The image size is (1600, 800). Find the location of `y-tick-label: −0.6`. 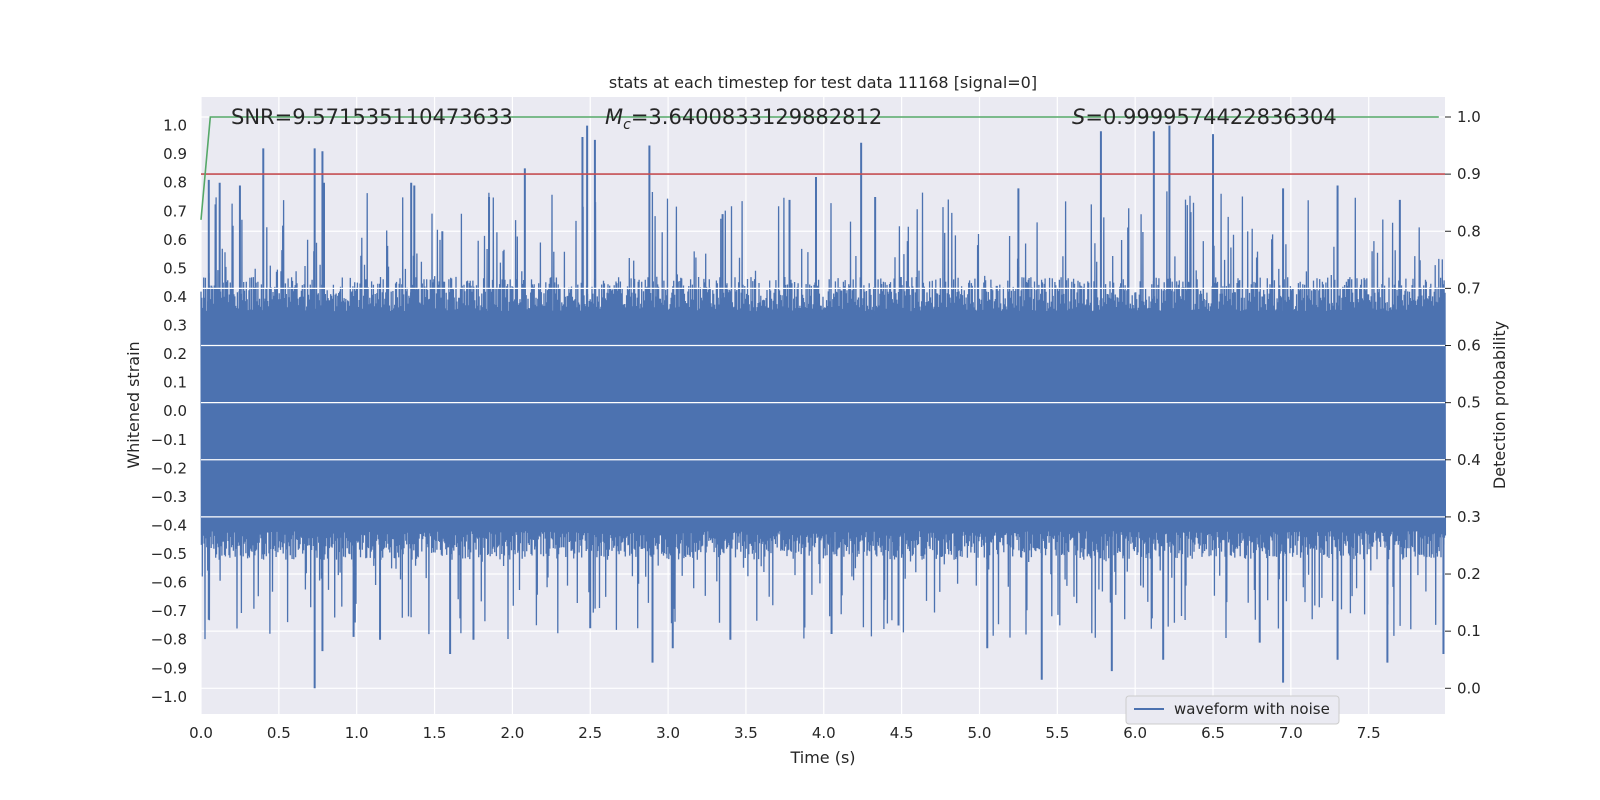

y-tick-label: −0.6 is located at coordinates (169, 583).